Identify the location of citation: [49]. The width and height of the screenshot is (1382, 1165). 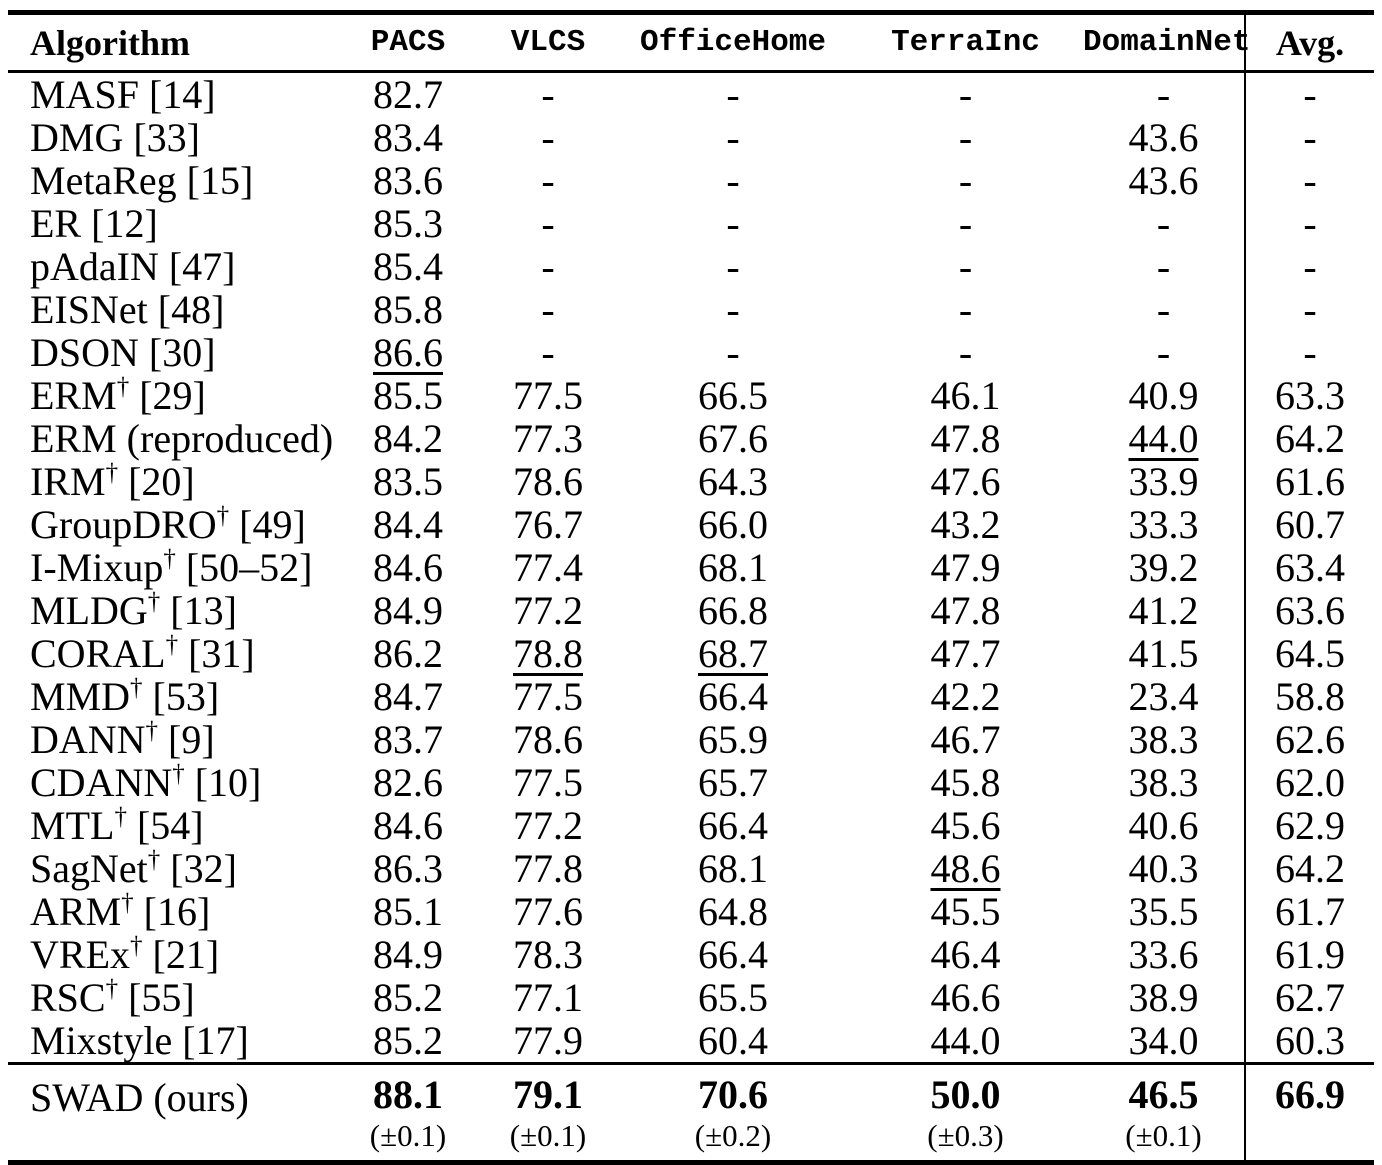
(272, 524).